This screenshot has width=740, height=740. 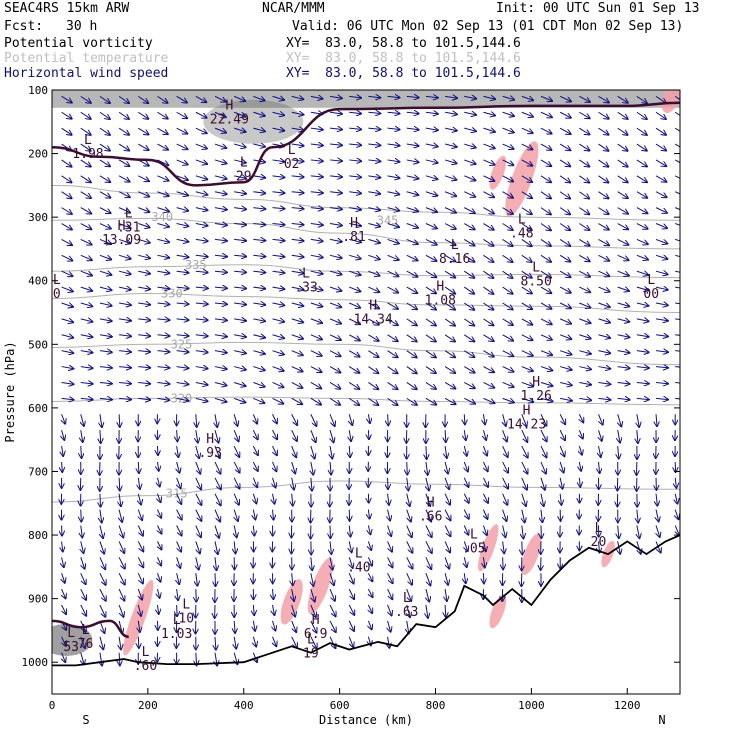 I want to click on extremum-value-28: 76, so click(x=86, y=644).